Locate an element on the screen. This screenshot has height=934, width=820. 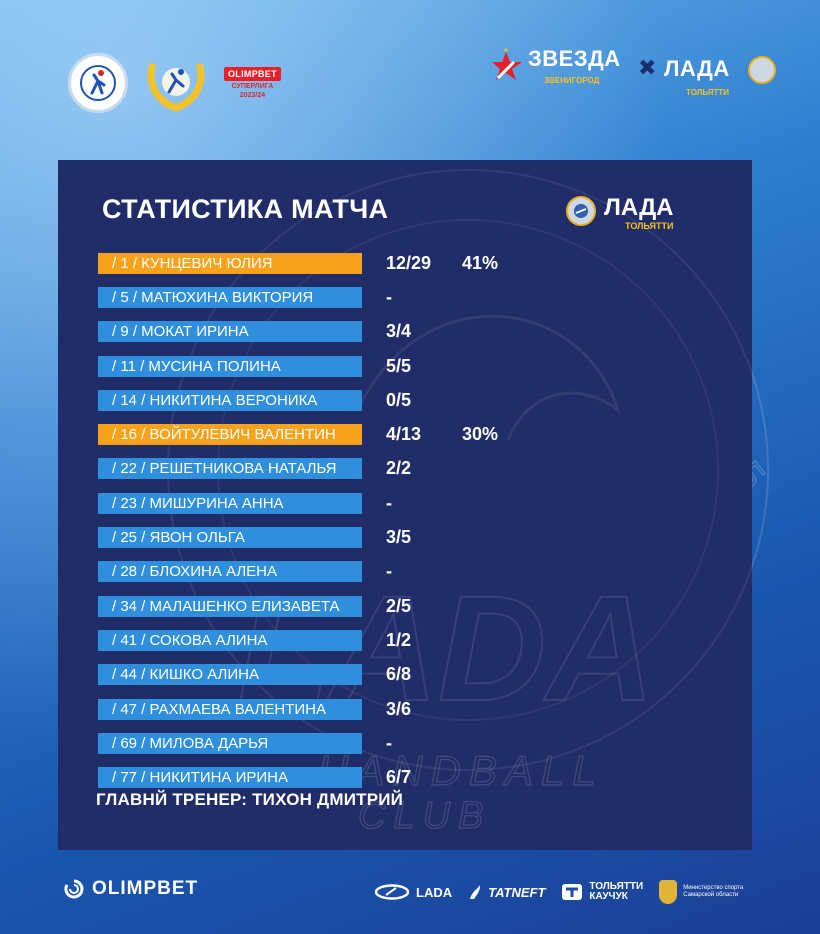
main-sponsor: OLIMPBET is located at coordinates (131, 889).